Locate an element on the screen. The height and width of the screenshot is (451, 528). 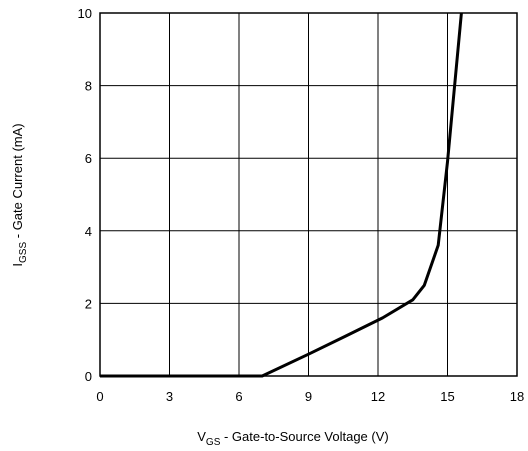
y-axis-title-symbol: I is located at coordinates (17, 265).